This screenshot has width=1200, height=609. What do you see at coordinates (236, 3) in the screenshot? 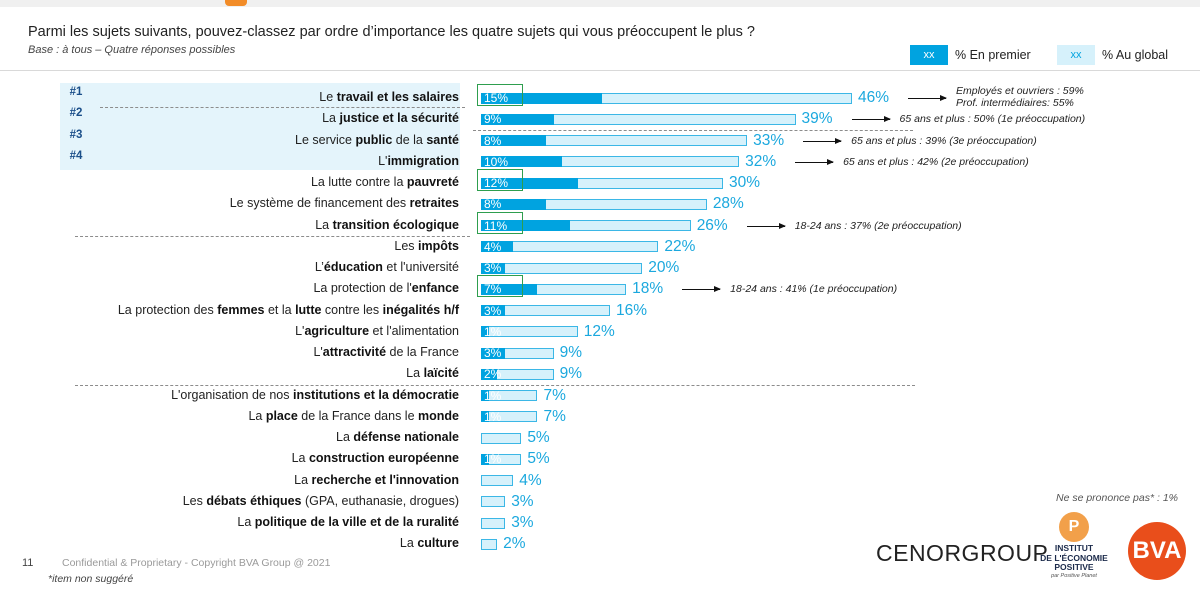
I see `orange-accent` at bounding box center [236, 3].